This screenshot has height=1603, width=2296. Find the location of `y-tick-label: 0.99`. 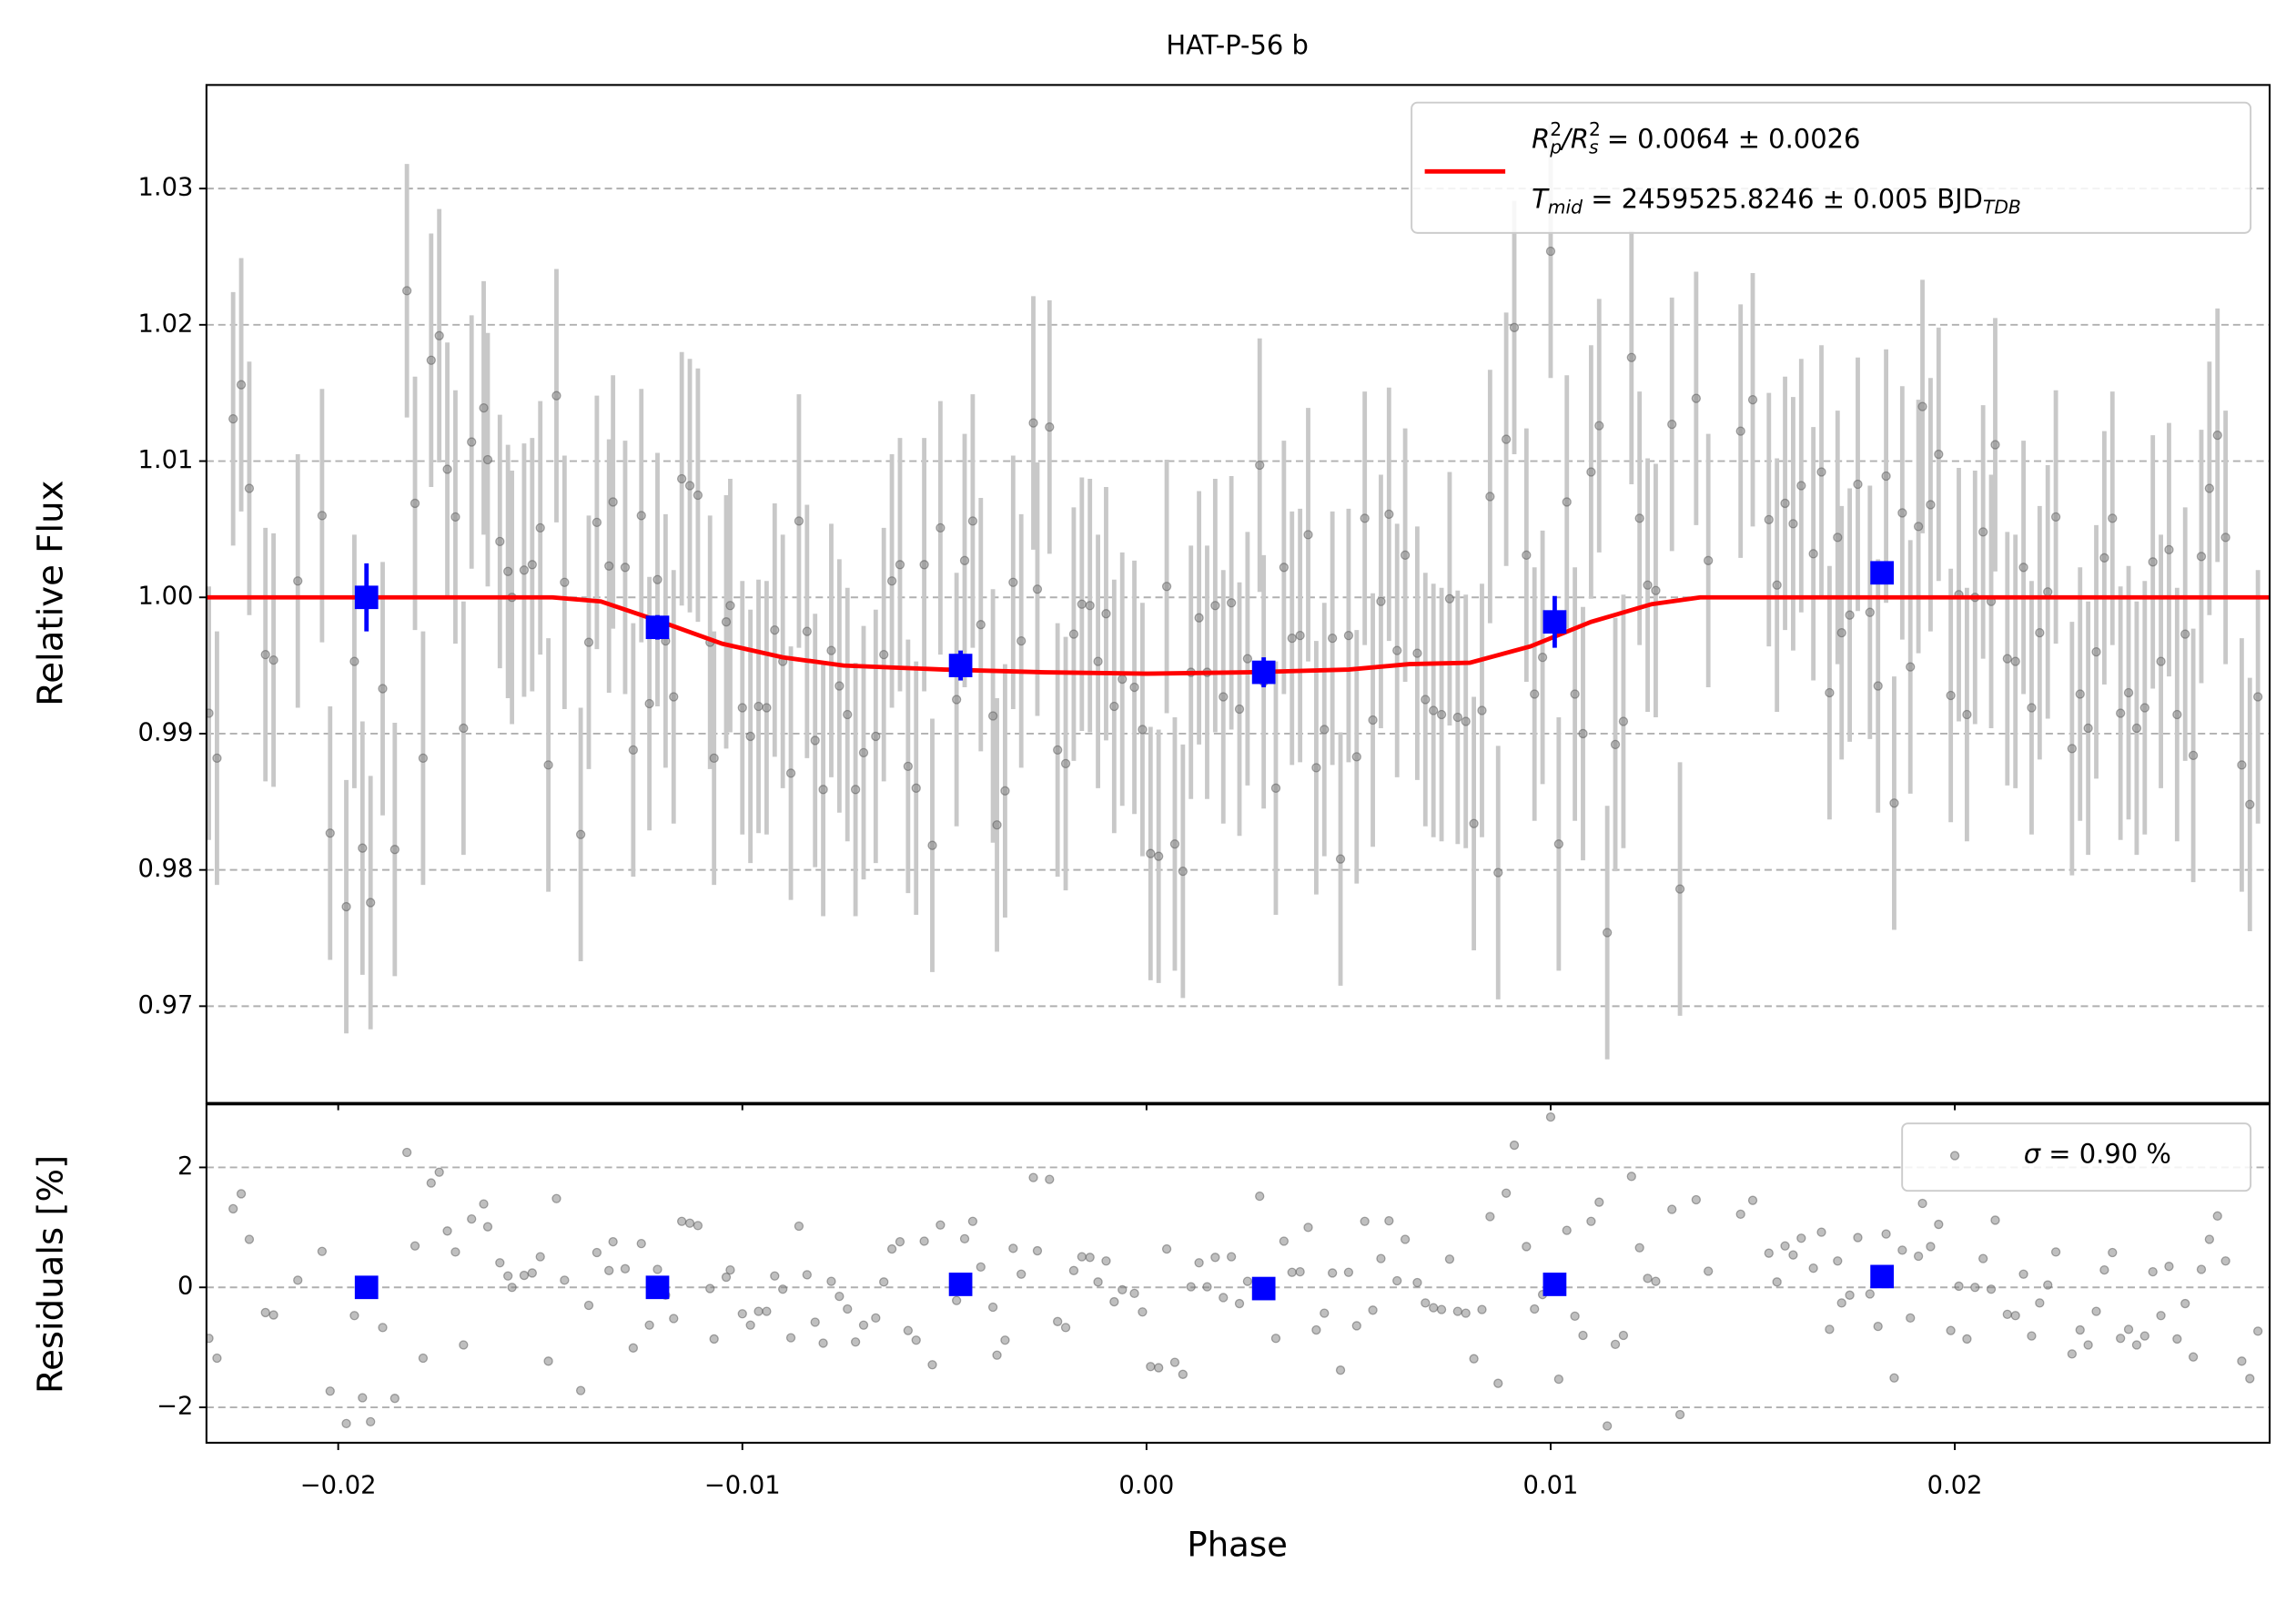

y-tick-label: 0.99 is located at coordinates (166, 732).